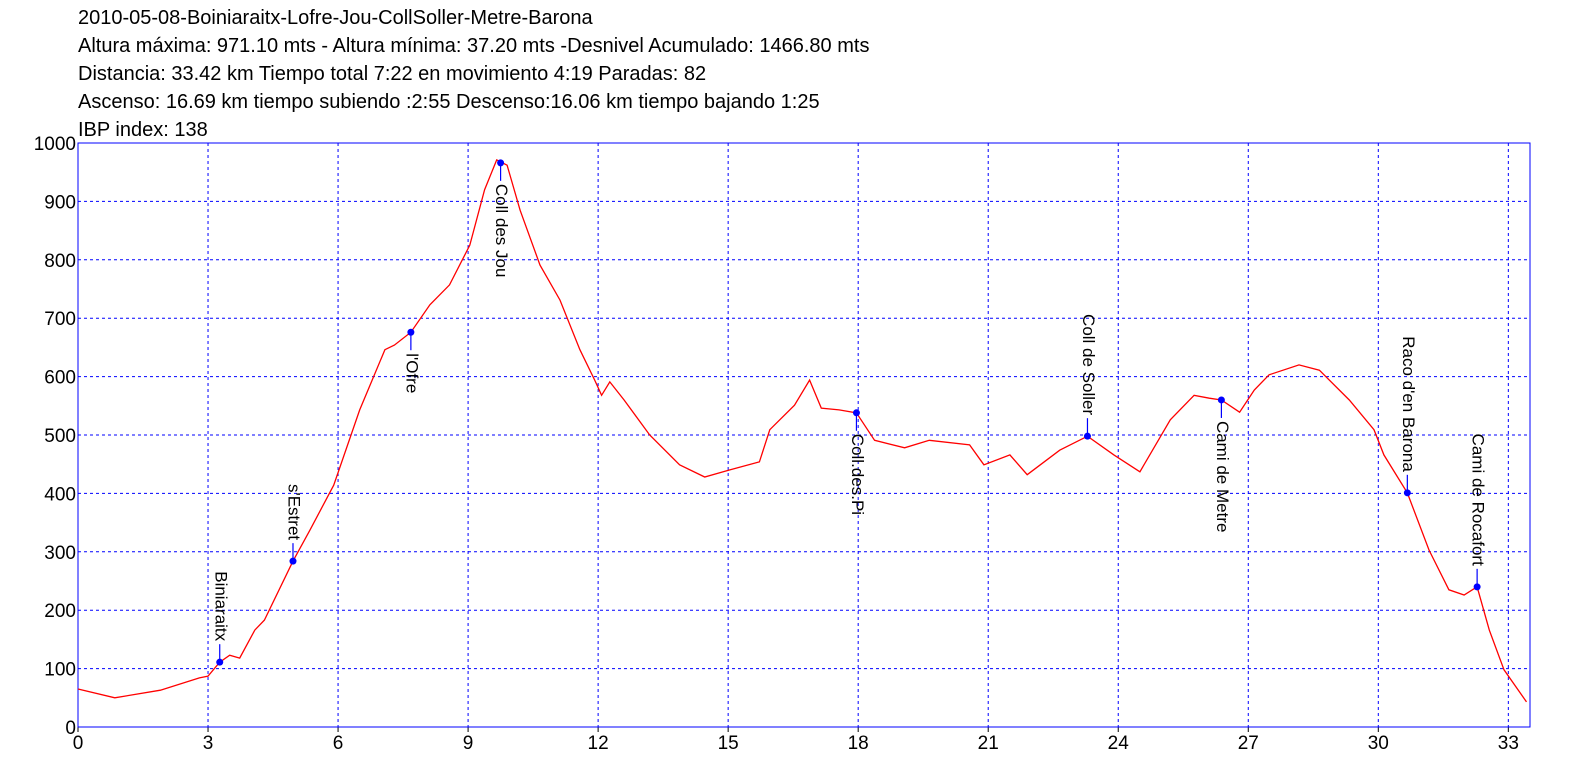 The height and width of the screenshot is (783, 1596). What do you see at coordinates (1508, 743) in the screenshot?
I see `x-tick-label: 33` at bounding box center [1508, 743].